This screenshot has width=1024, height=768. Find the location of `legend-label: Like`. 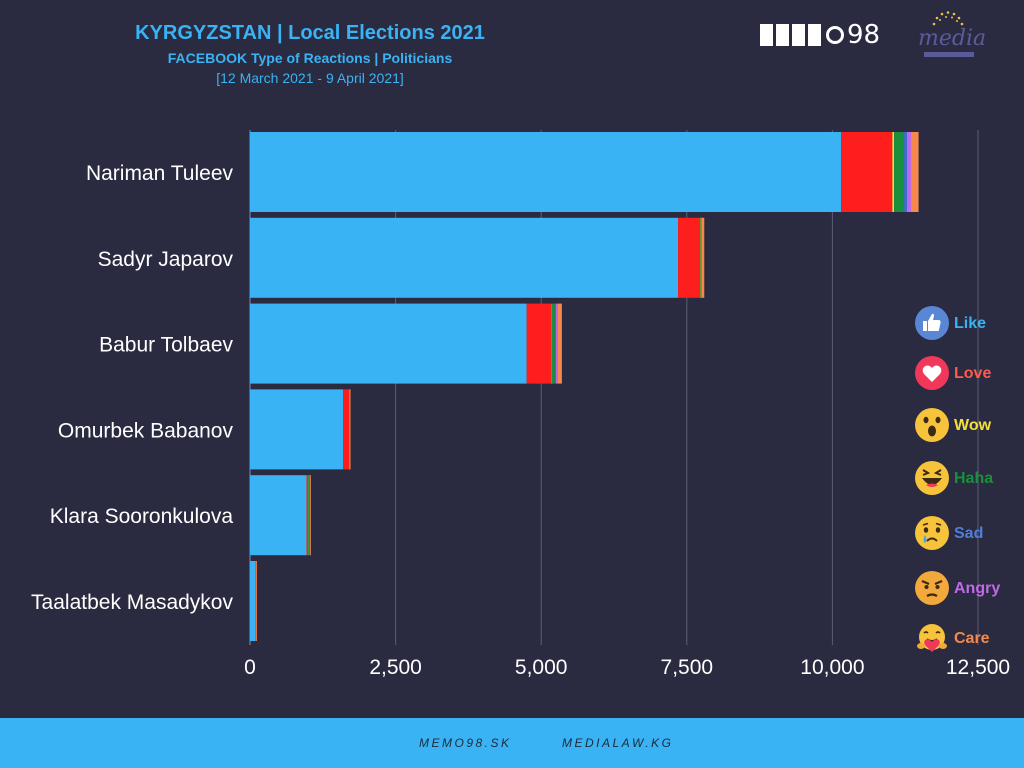

legend-label: Like is located at coordinates (970, 323).